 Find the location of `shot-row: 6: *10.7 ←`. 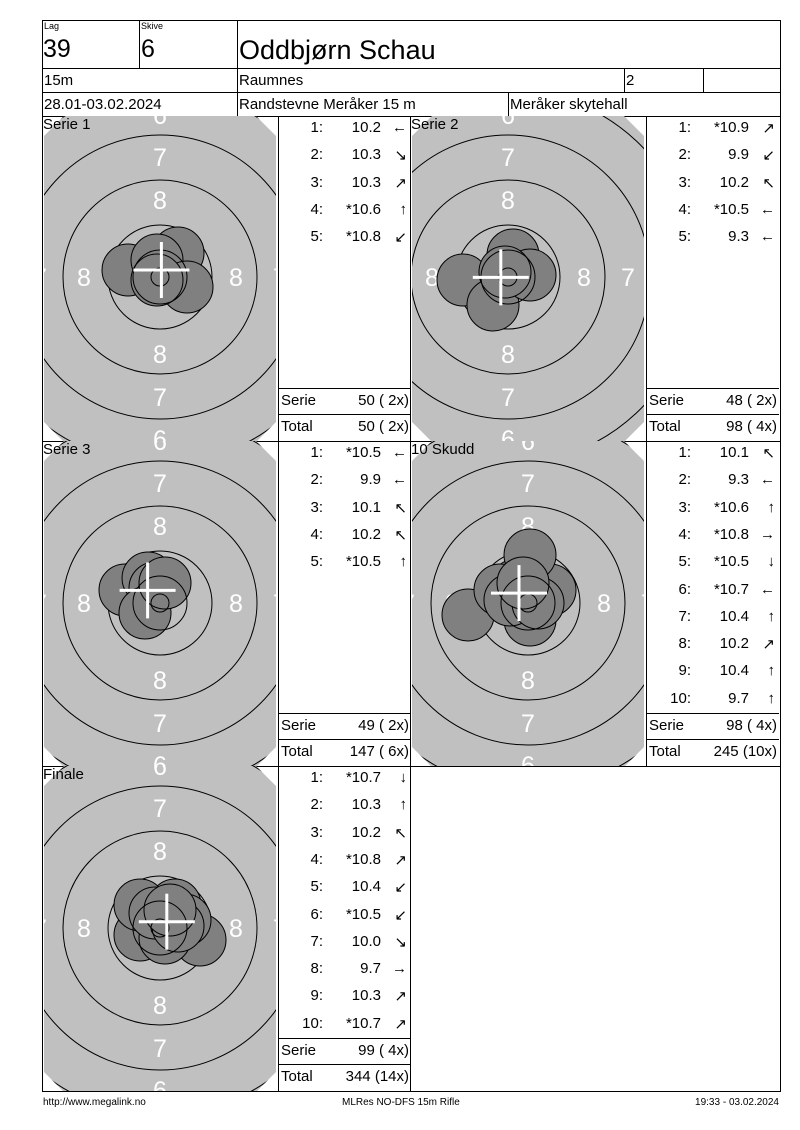

shot-row: 6: *10.7 ← is located at coordinates (713, 591).